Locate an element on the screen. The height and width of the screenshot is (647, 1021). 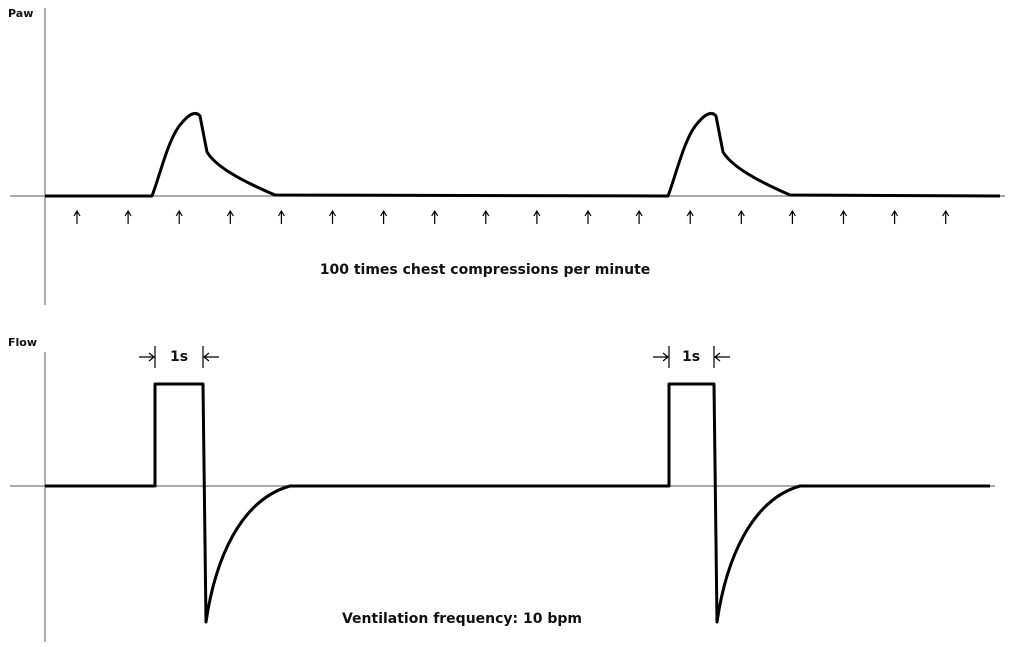
compression-arrows is located at coordinates (511, 216).